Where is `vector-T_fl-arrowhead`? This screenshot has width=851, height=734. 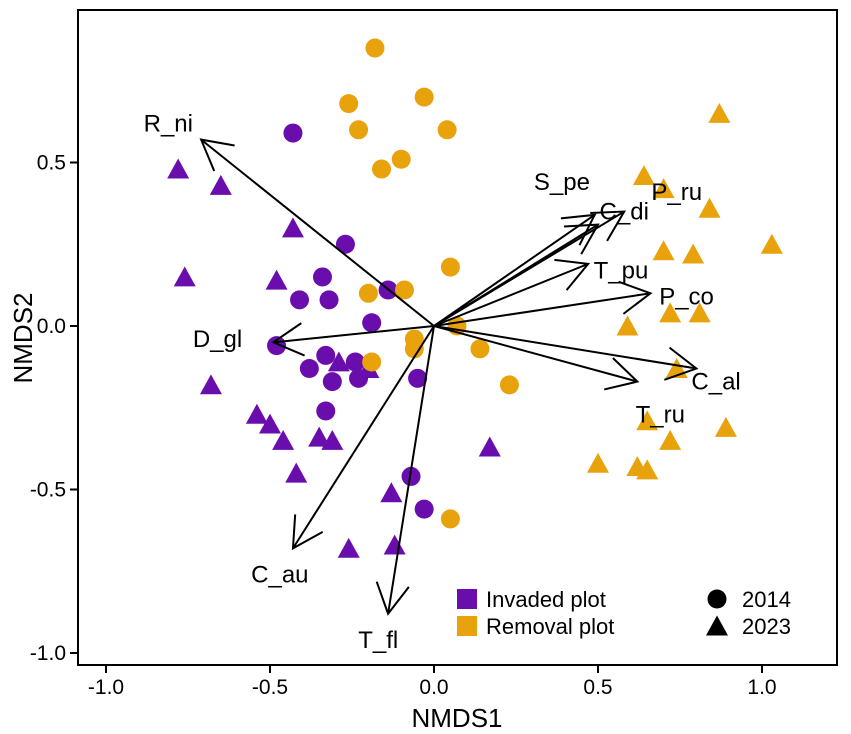 vector-T_fl-arrowhead is located at coordinates (392, 598).